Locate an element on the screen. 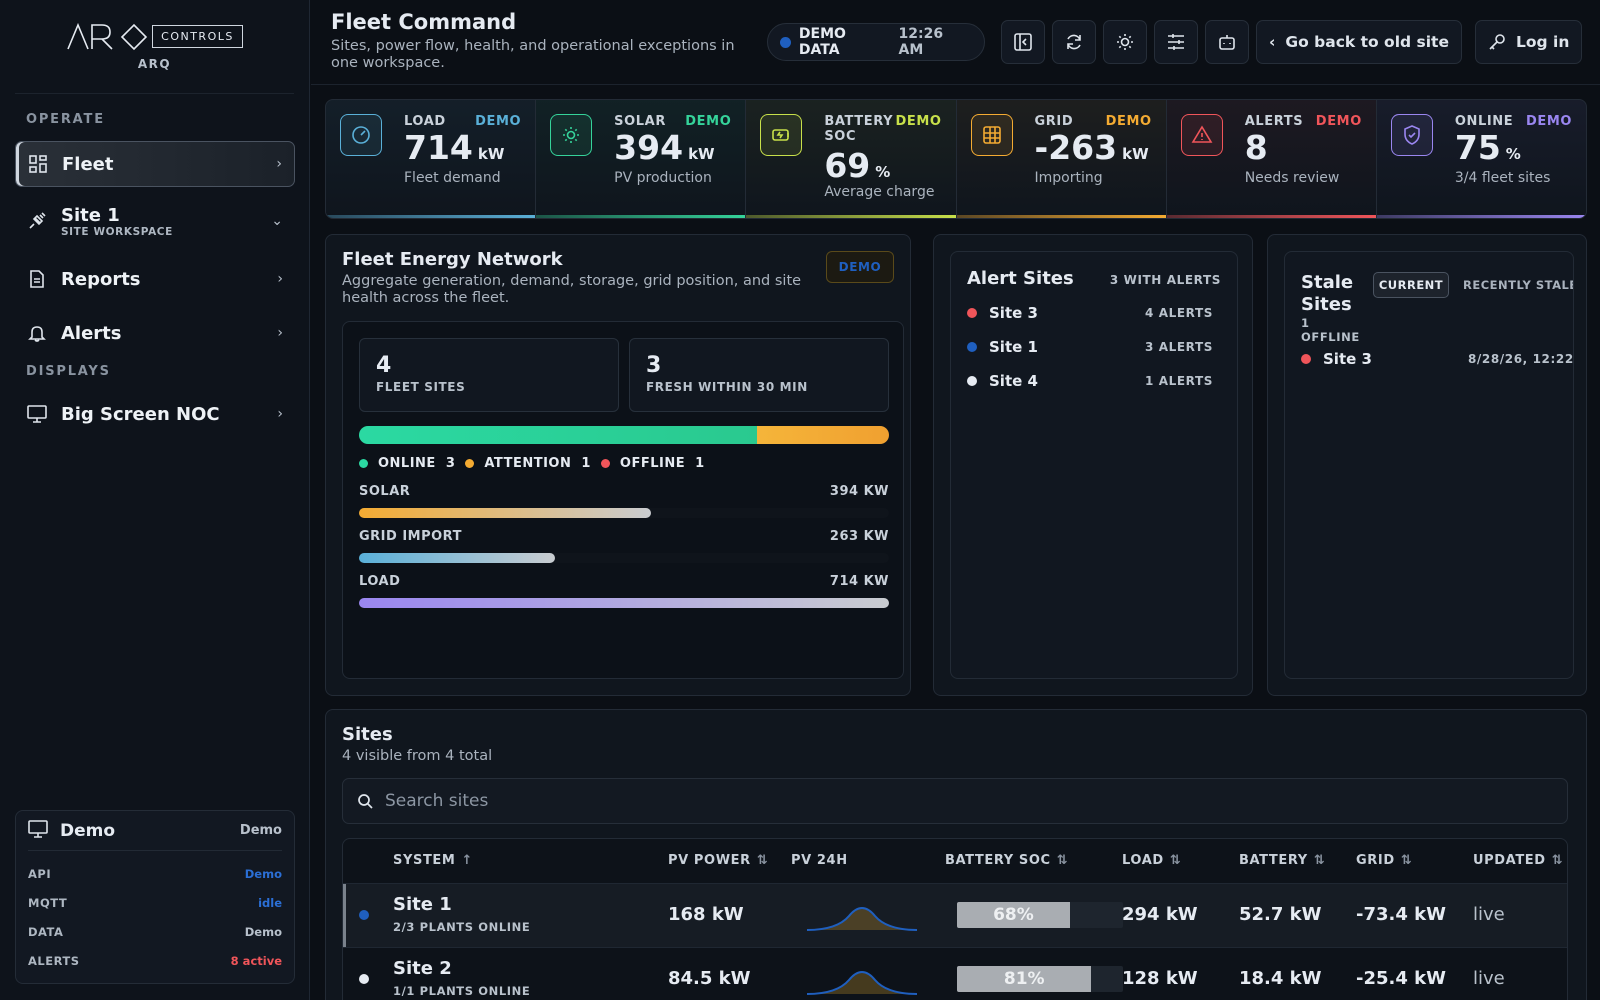  section-displays: DISPLAYS is located at coordinates (68, 371).